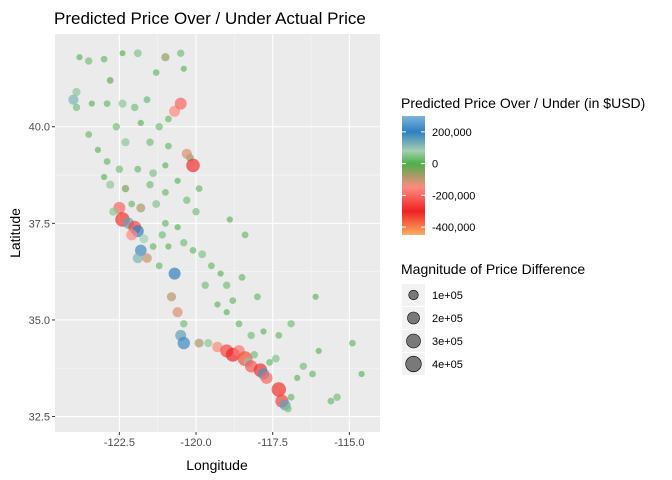 The image size is (672, 480). Describe the element at coordinates (119, 443) in the screenshot. I see `x-tick-label: -122.5` at that location.